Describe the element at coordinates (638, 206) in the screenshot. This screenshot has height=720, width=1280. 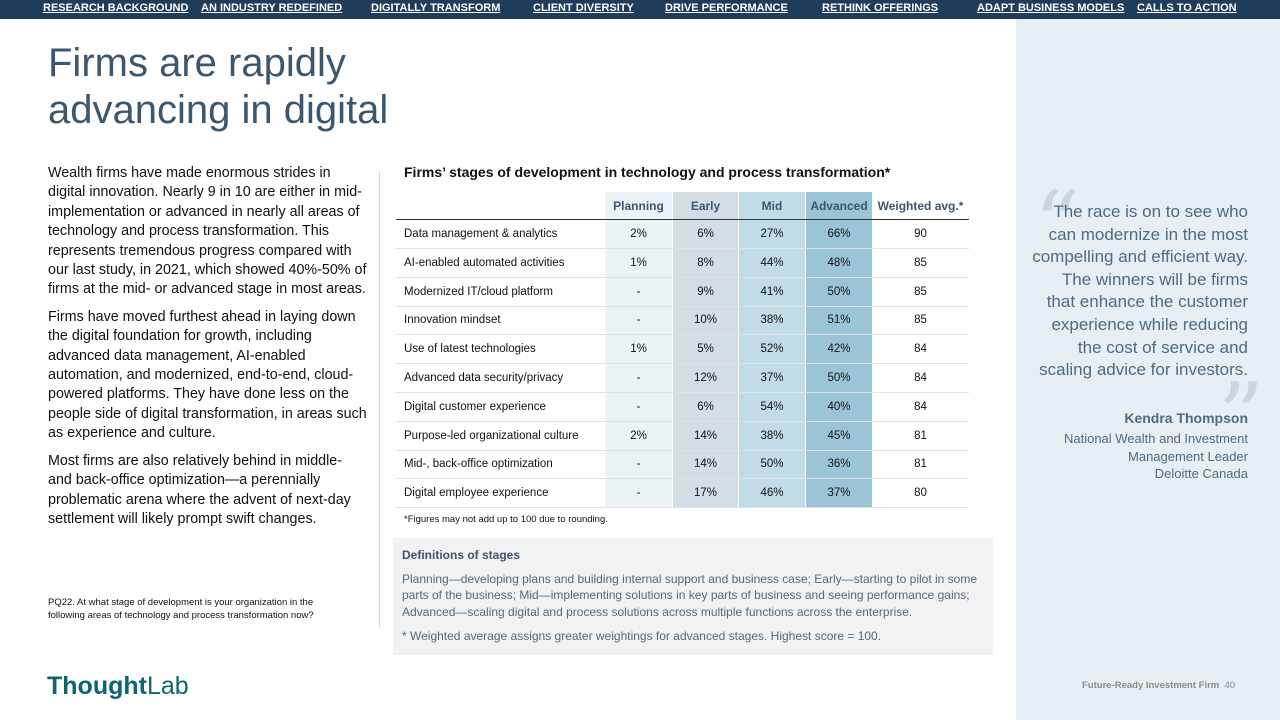
I see `header-planning: Planning` at that location.